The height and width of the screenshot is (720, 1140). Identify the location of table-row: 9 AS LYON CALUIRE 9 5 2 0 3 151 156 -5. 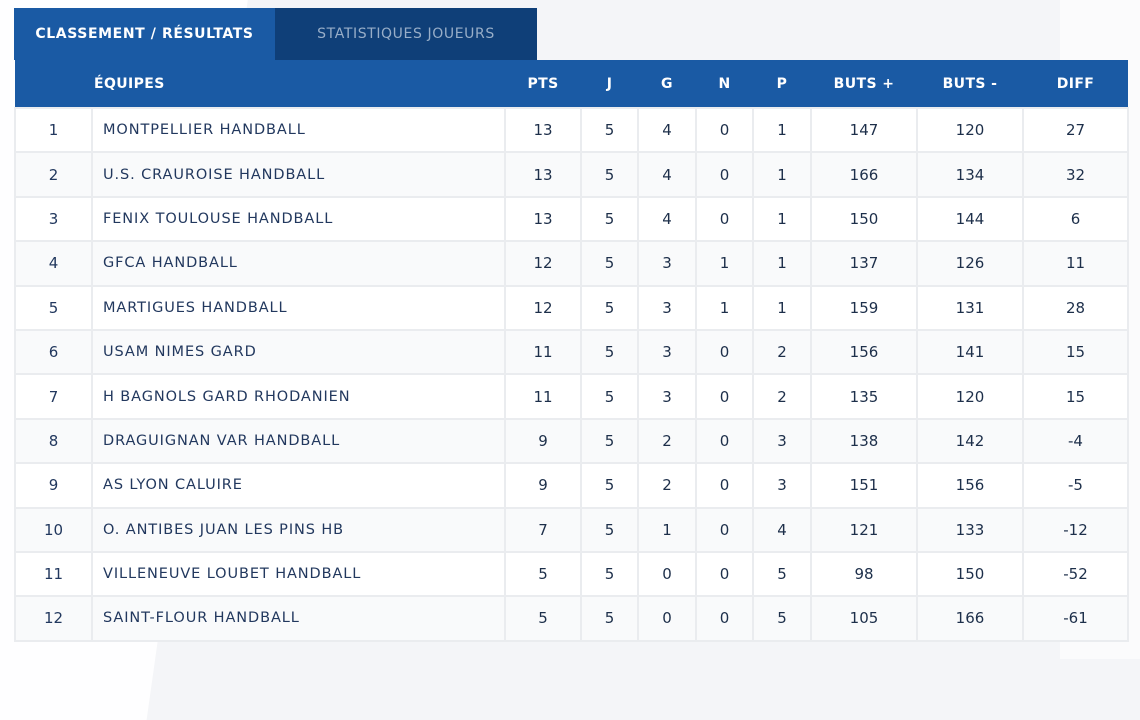
(571, 485).